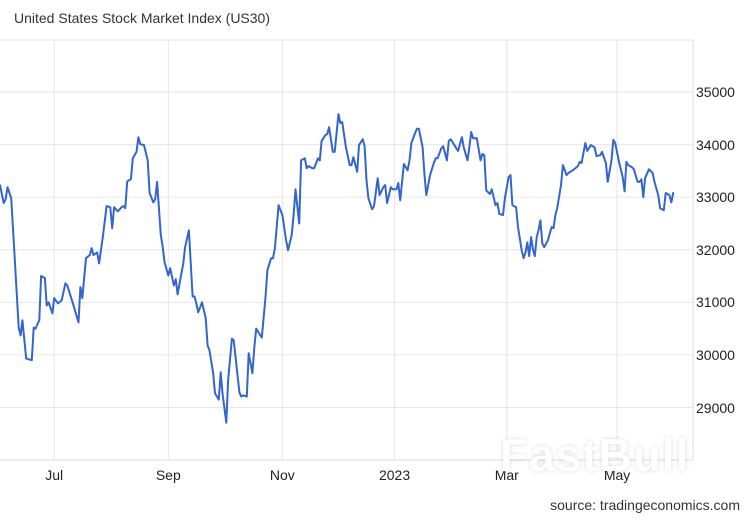 This screenshot has width=750, height=520. Describe the element at coordinates (715, 249) in the screenshot. I see `y-tick-label: 32000` at that location.